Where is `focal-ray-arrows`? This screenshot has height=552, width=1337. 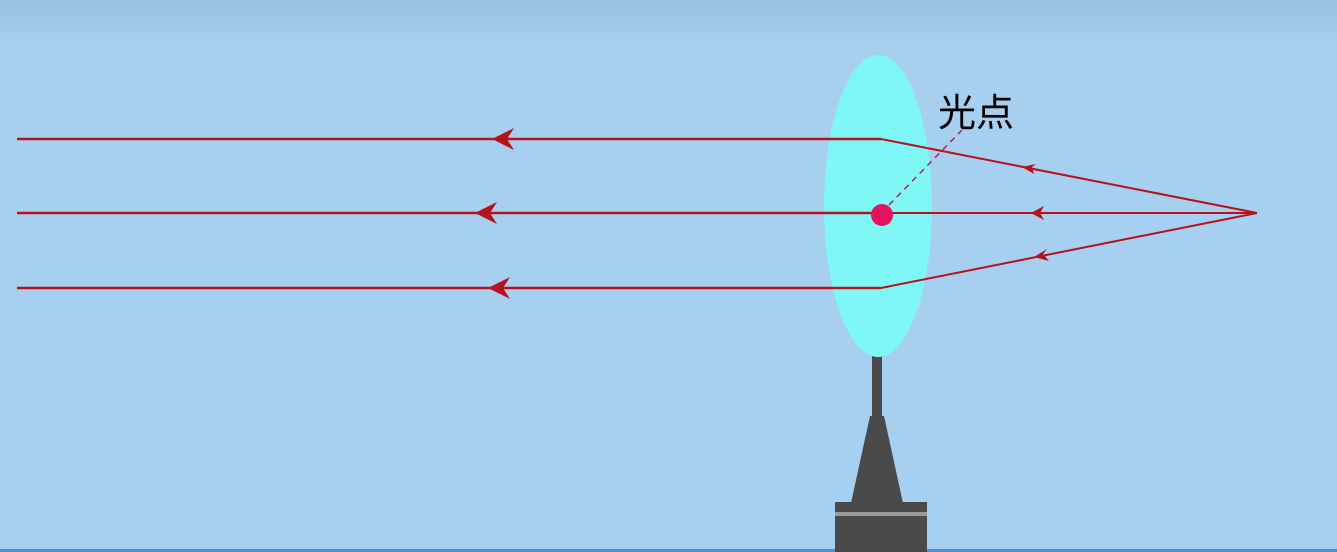 focal-ray-arrows is located at coordinates (1035, 212).